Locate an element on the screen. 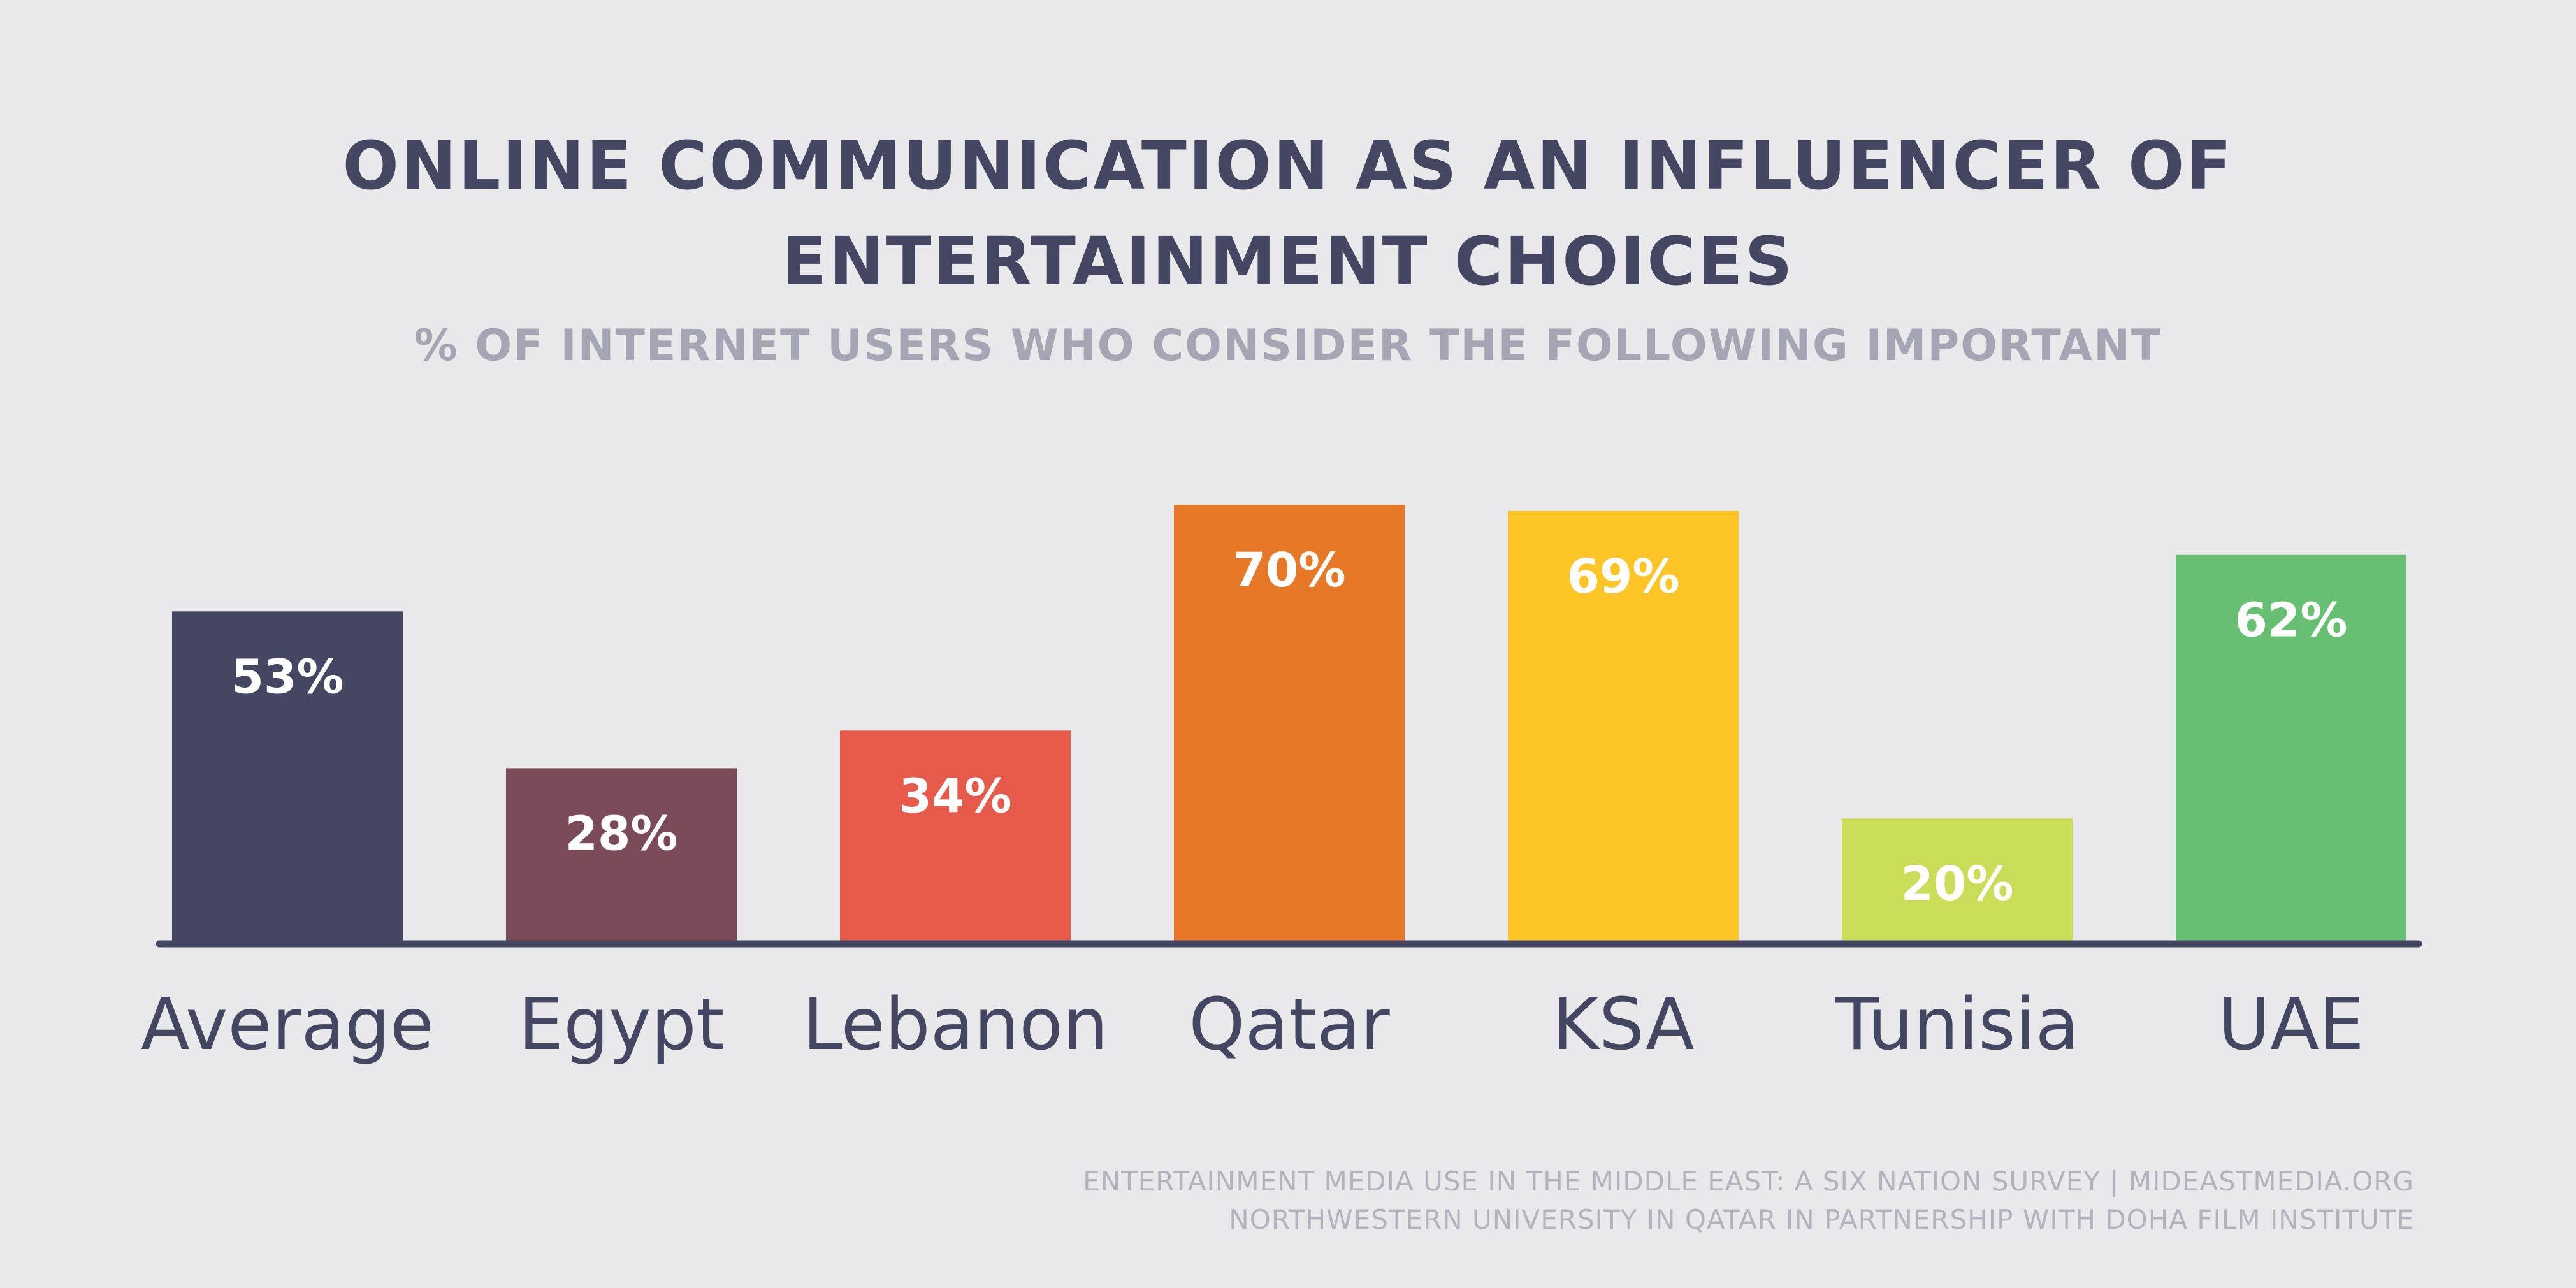  value-label-ksa: 69% is located at coordinates (1623, 576).